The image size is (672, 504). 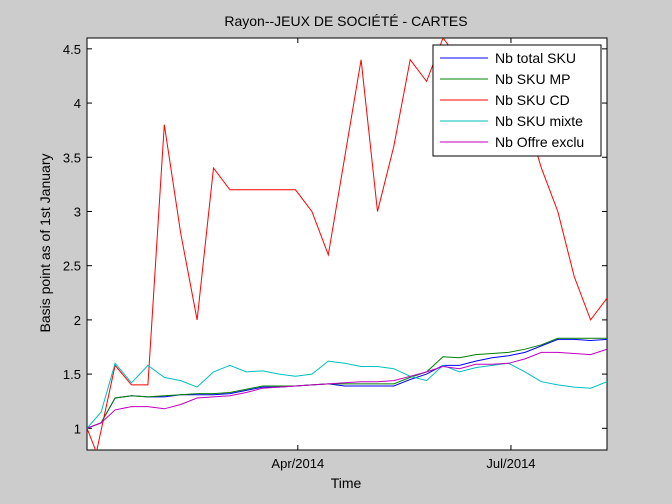 What do you see at coordinates (77, 211) in the screenshot?
I see `y-tick-label: 3` at bounding box center [77, 211].